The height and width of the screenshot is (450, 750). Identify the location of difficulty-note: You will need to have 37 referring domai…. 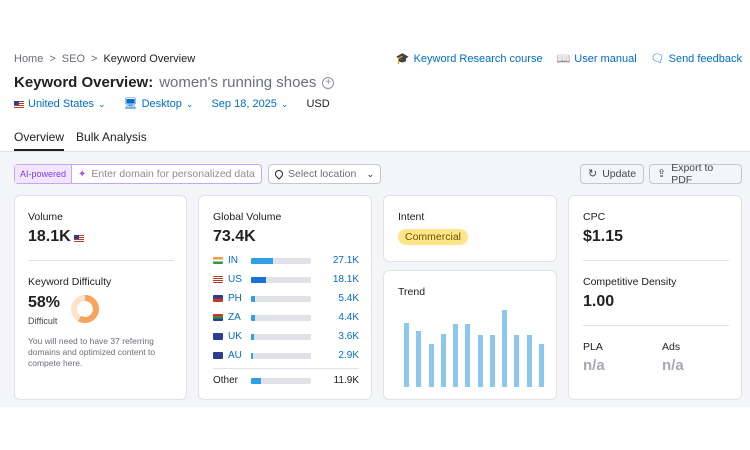
(92, 352).